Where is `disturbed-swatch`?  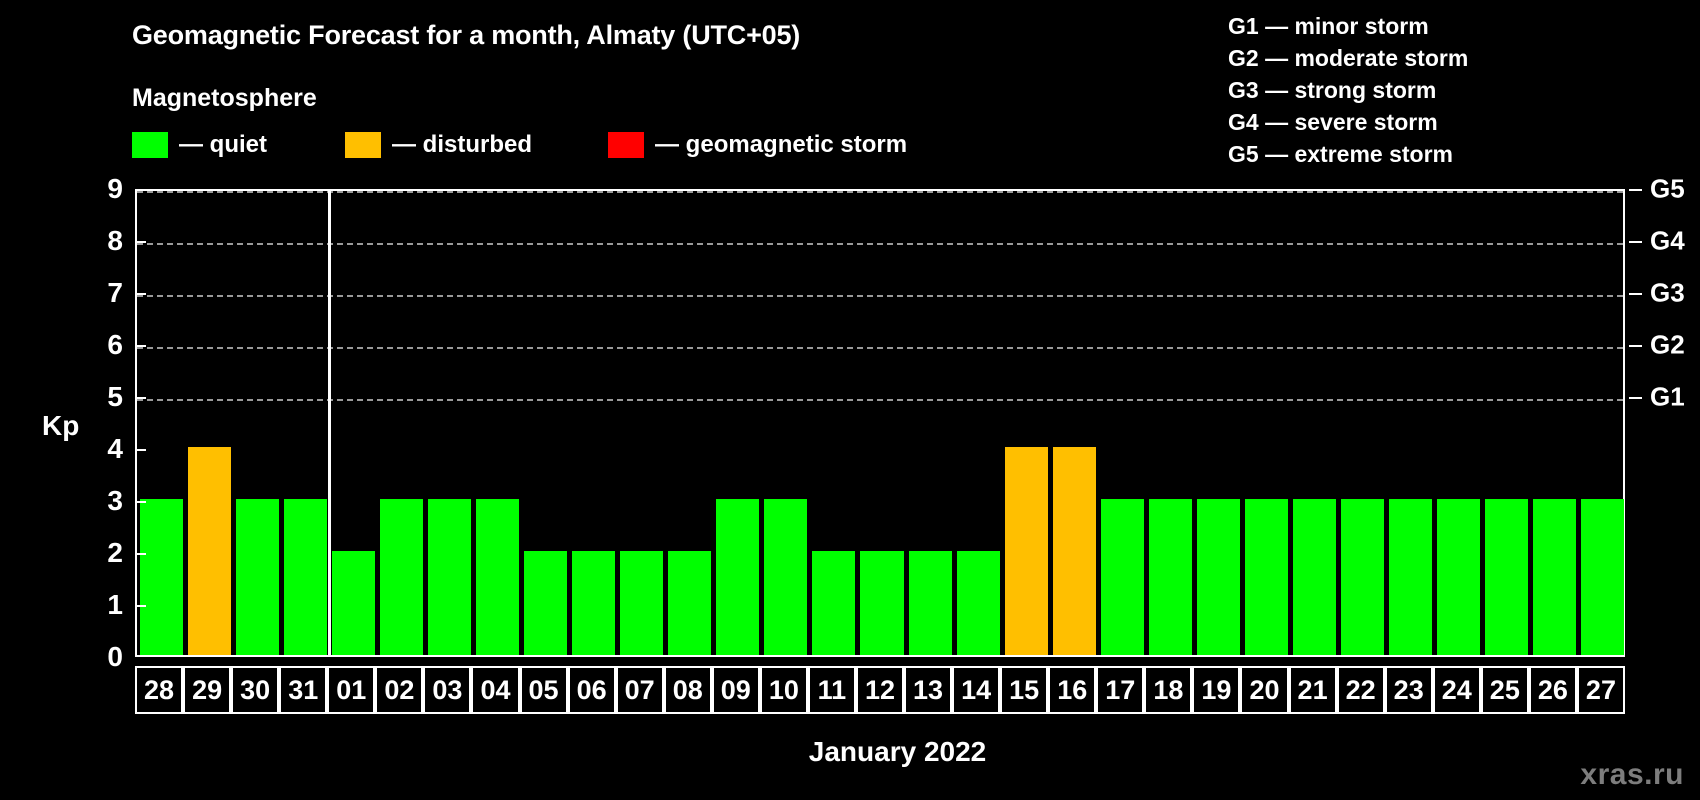
disturbed-swatch is located at coordinates (363, 145).